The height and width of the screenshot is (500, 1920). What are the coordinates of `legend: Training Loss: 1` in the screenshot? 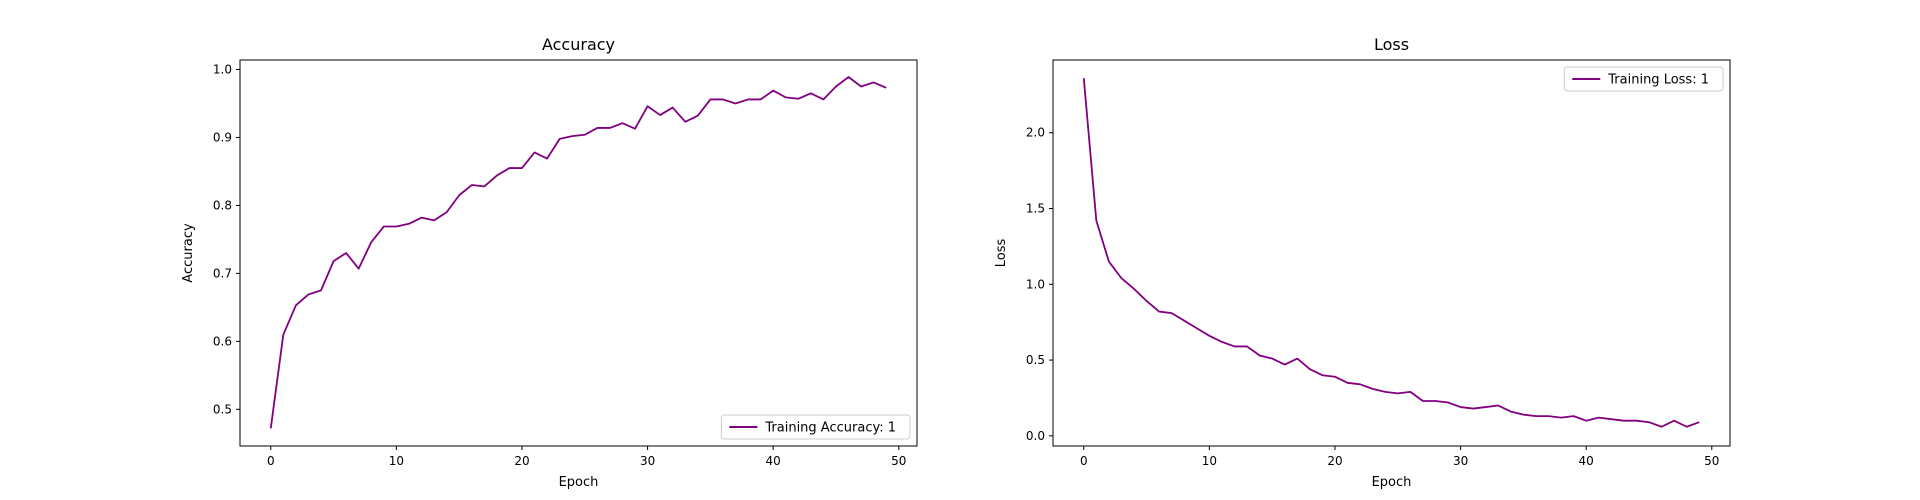 It's located at (1643, 79).